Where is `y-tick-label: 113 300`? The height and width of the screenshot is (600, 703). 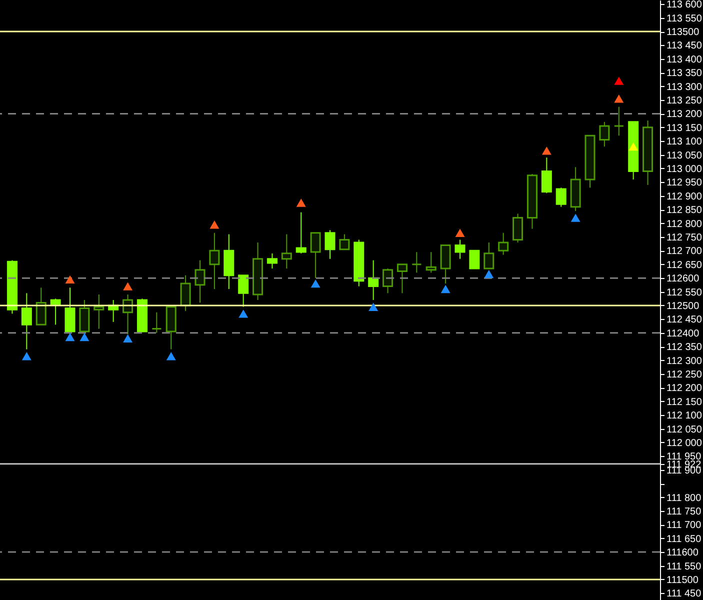 y-tick-label: 113 300 is located at coordinates (684, 87).